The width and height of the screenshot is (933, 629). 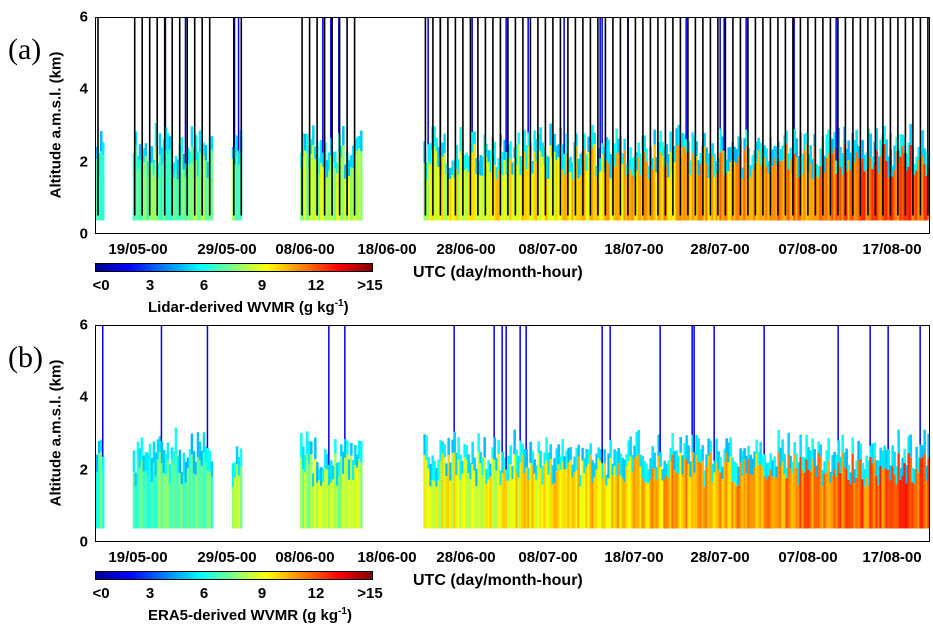 I want to click on x-tick-label: 18/07-00, so click(x=634, y=557).